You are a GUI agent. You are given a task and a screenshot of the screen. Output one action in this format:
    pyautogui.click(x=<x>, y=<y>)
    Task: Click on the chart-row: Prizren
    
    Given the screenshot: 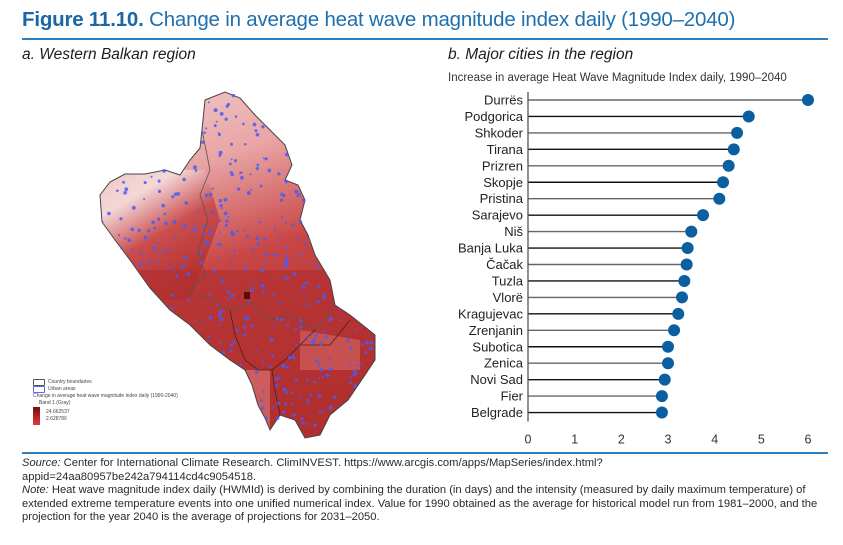 What is the action you would take?
    pyautogui.click(x=608, y=165)
    